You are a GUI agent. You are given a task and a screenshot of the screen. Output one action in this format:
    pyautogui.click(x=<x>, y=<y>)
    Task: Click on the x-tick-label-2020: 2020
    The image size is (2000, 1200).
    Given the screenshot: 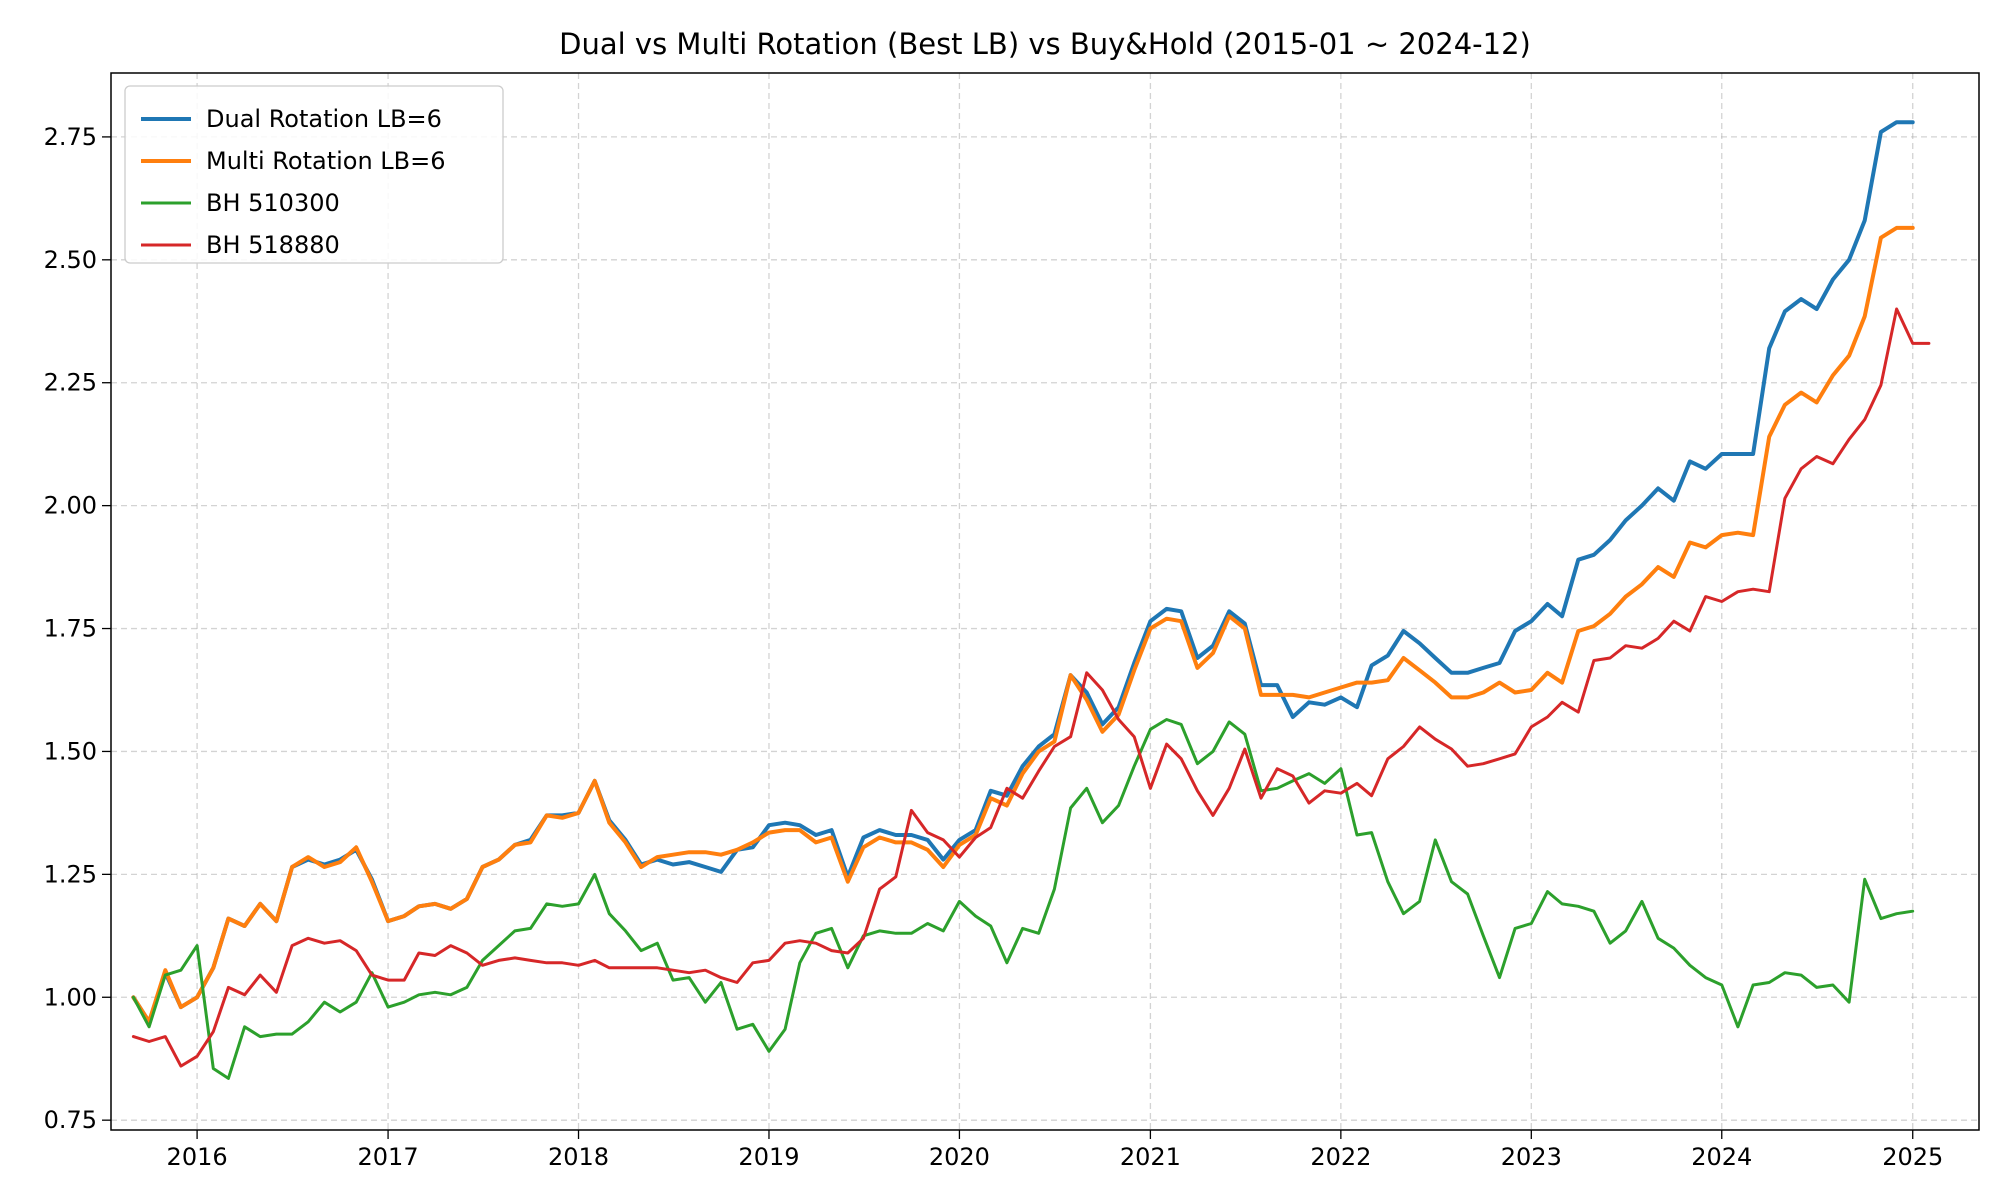 What is the action you would take?
    pyautogui.click(x=959, y=1157)
    